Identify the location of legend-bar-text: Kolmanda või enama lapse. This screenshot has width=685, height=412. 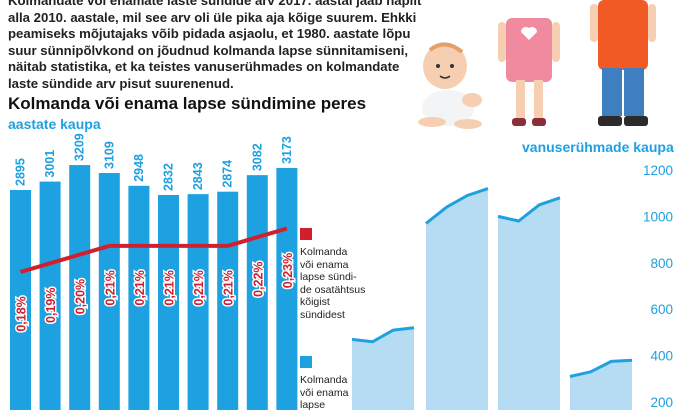
(334, 393).